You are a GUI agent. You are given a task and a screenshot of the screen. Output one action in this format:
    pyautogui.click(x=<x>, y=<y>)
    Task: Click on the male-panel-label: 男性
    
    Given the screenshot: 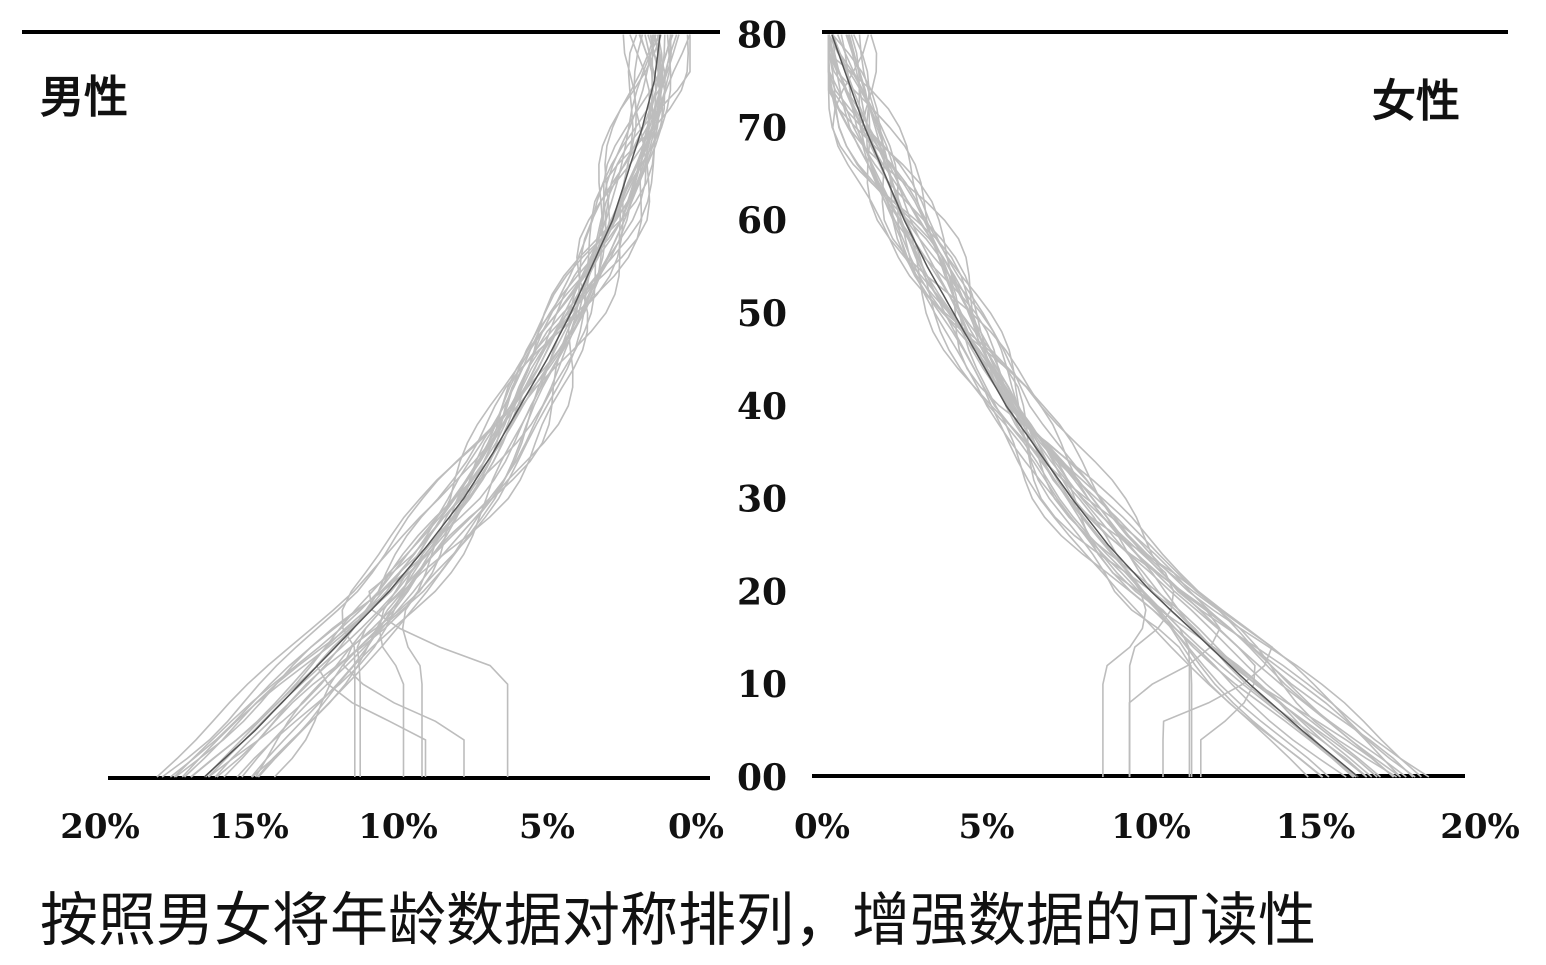 What is the action you would take?
    pyautogui.click(x=84, y=97)
    